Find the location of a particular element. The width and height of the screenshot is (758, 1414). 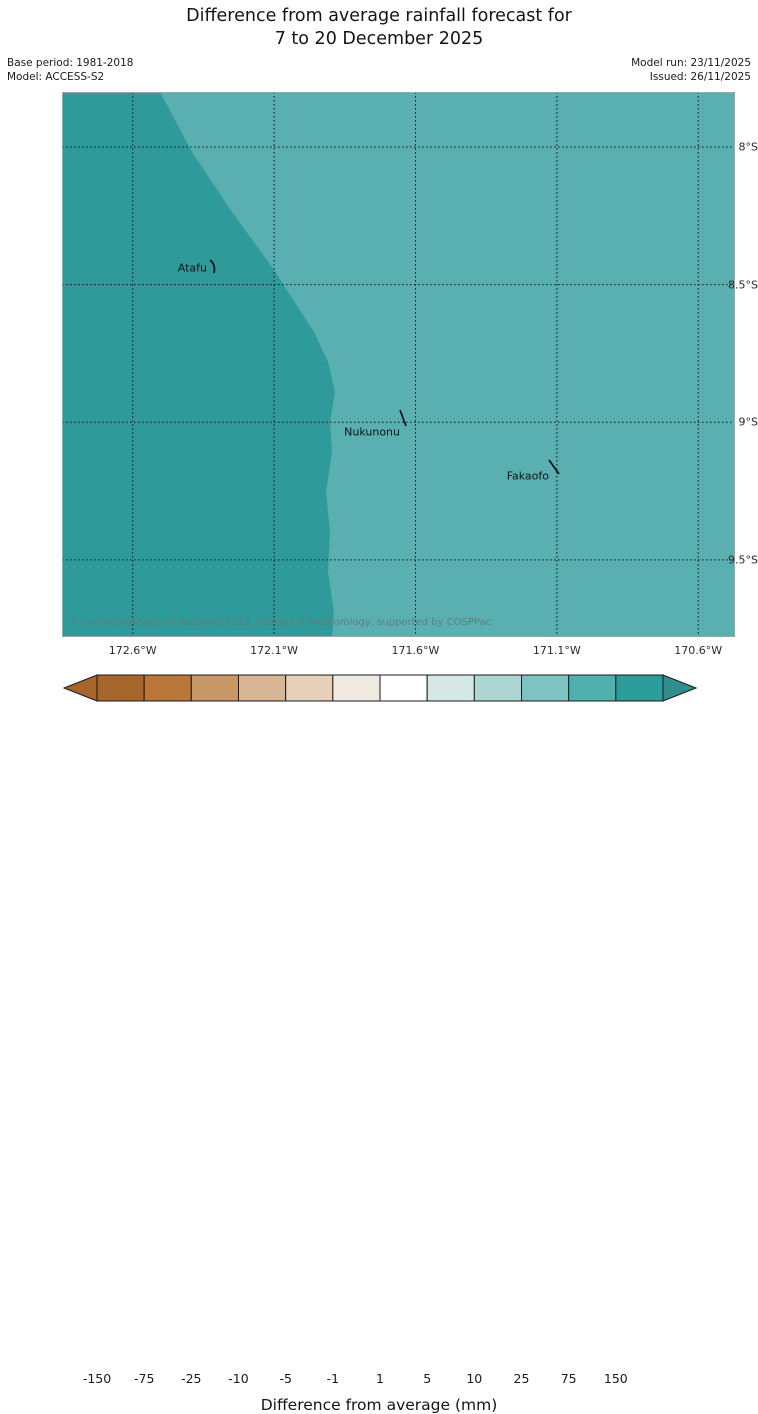

colorbar-tick-1: -75 is located at coordinates (144, 1378).